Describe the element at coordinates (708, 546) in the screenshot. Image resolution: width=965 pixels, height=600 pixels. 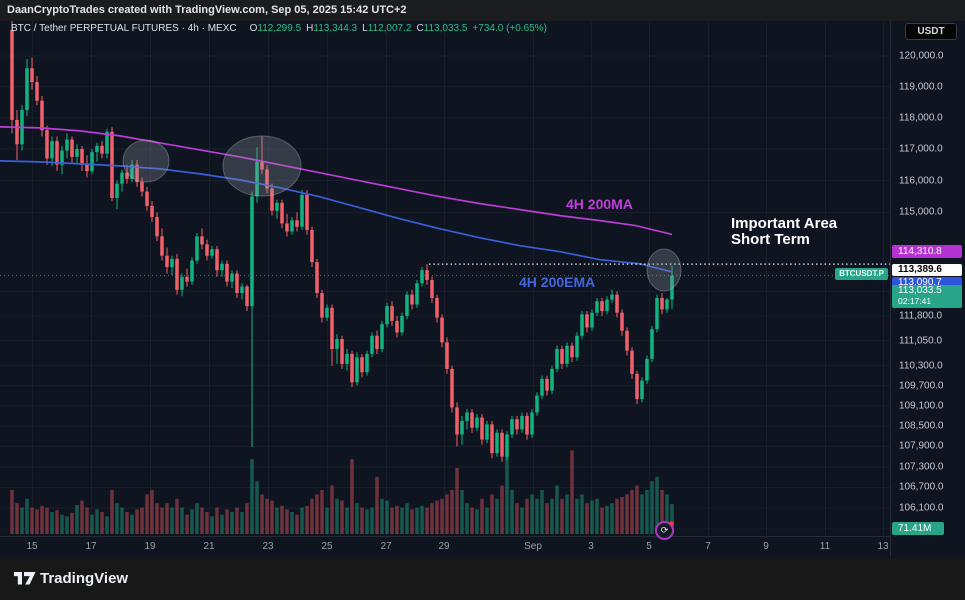
I see `time-axis-tick: 7` at that location.